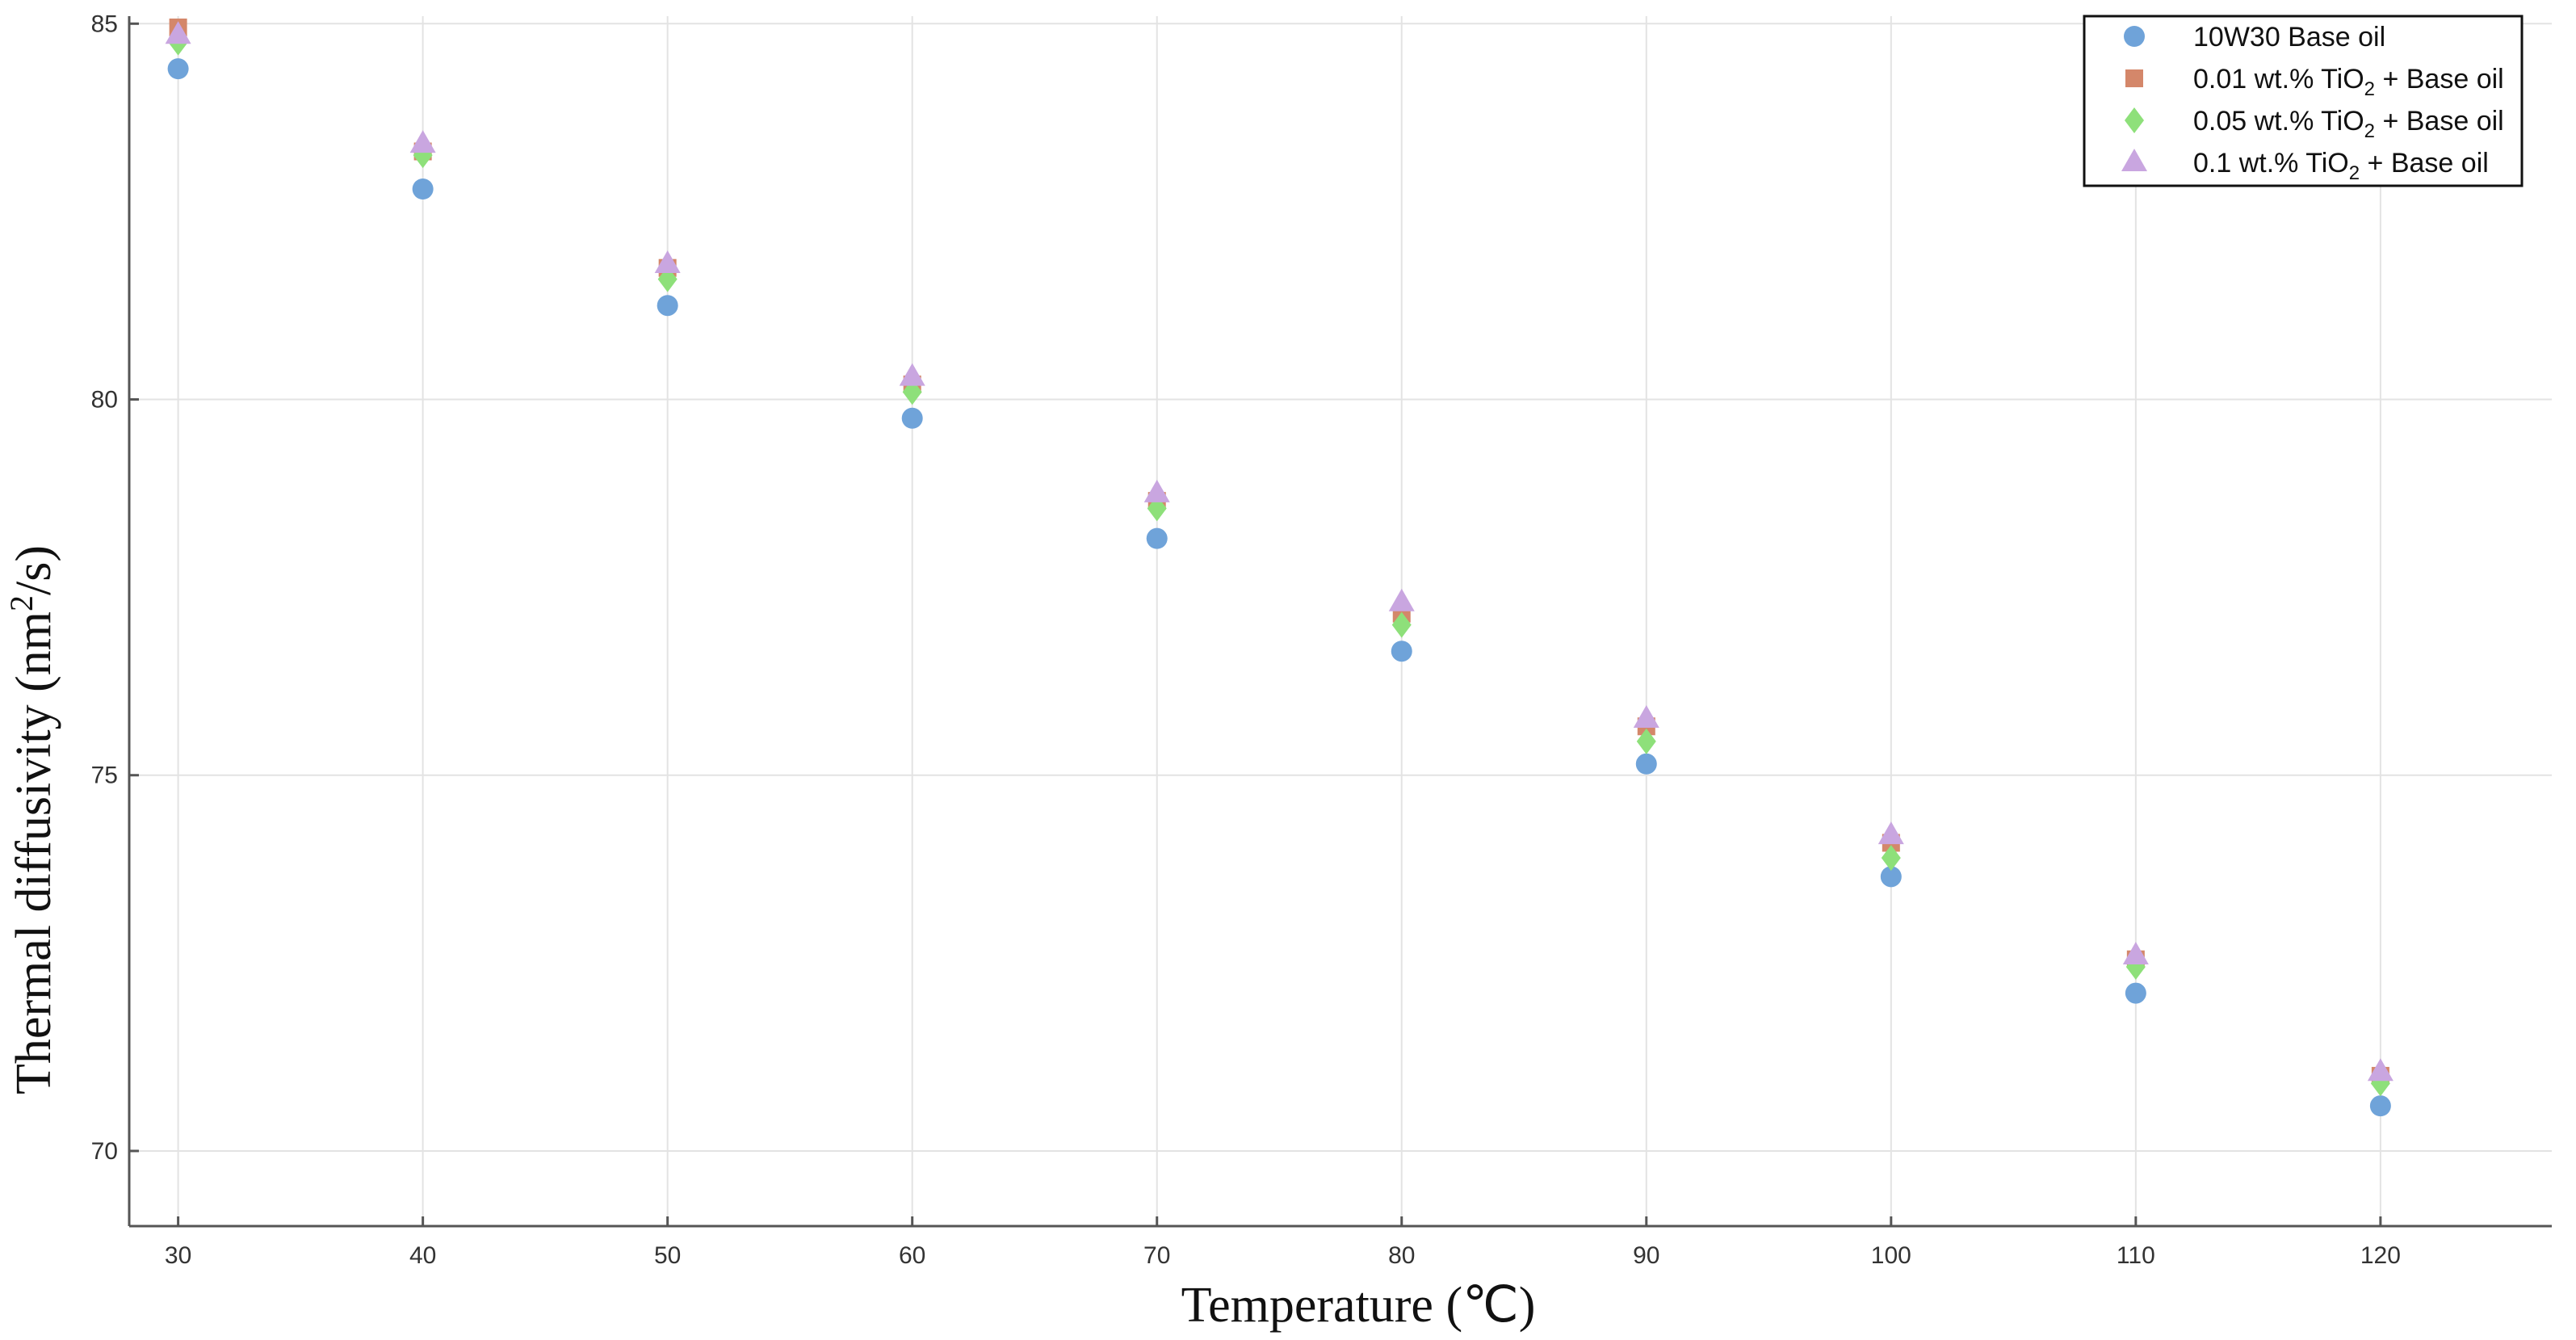  Describe the element at coordinates (1891, 1255) in the screenshot. I see `x-tick-label: 100` at that location.